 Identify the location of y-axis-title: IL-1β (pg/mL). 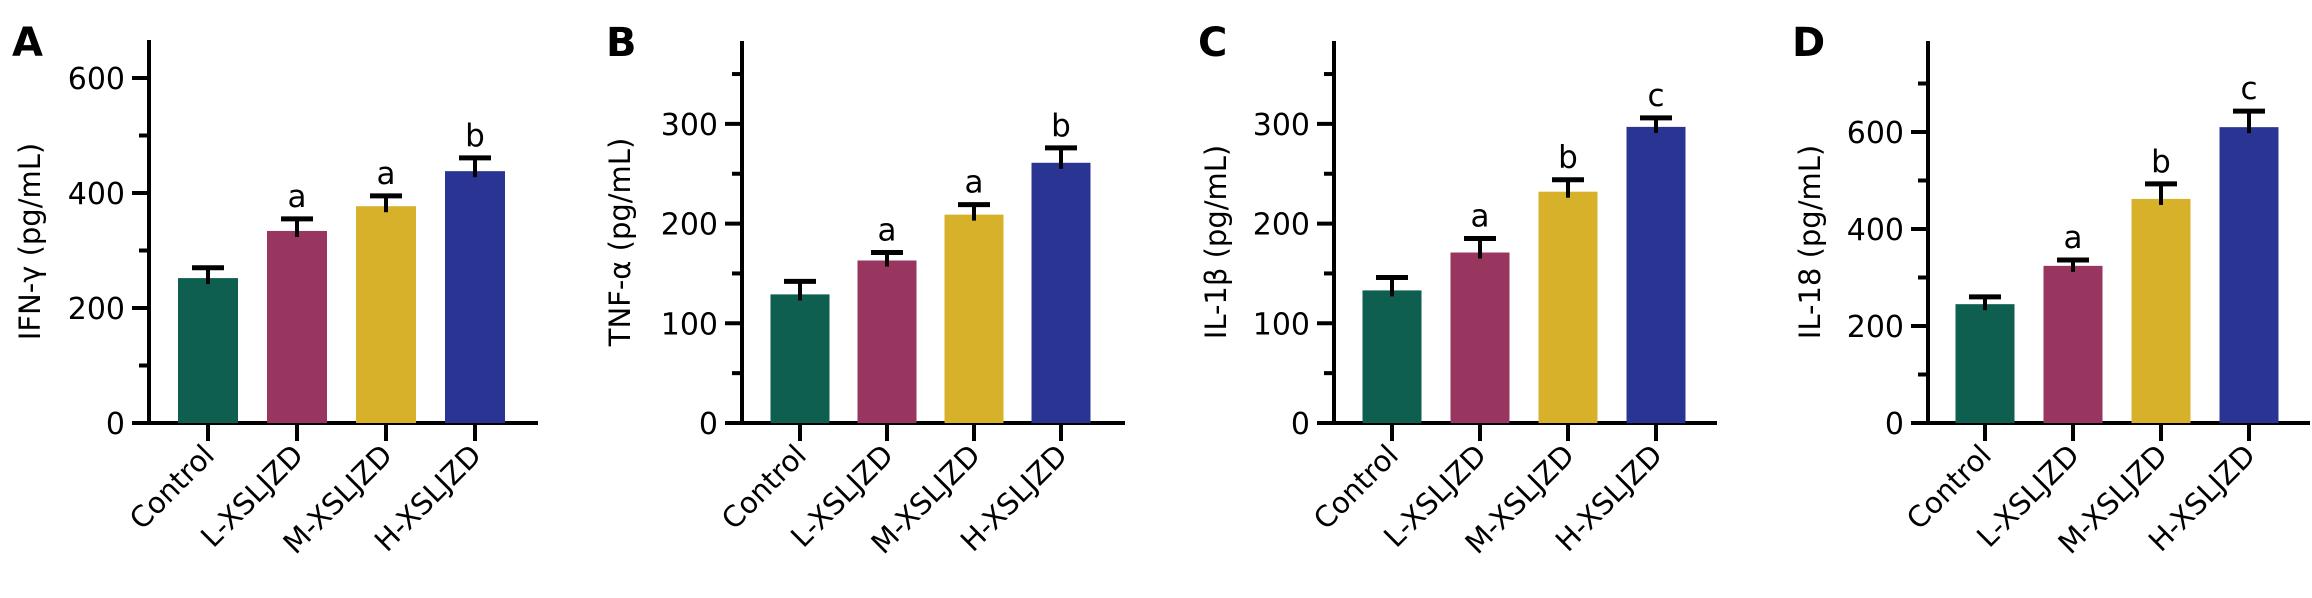
(1216, 242).